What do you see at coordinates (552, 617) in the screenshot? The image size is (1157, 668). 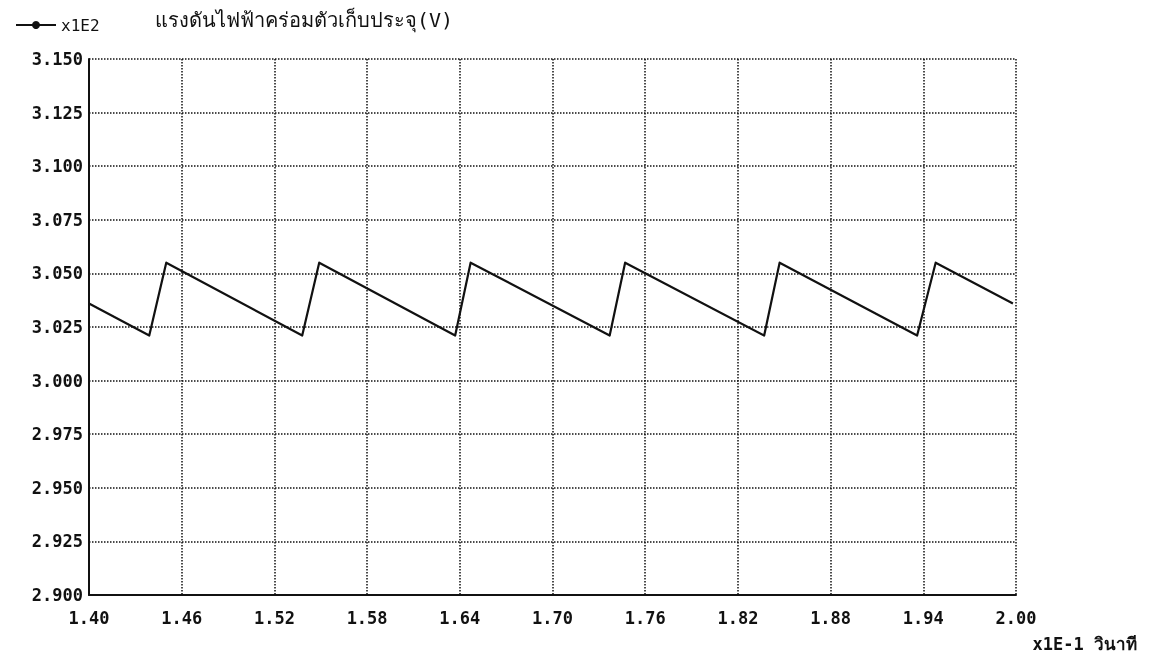 I see `x-tick-label: 1.70` at bounding box center [552, 617].